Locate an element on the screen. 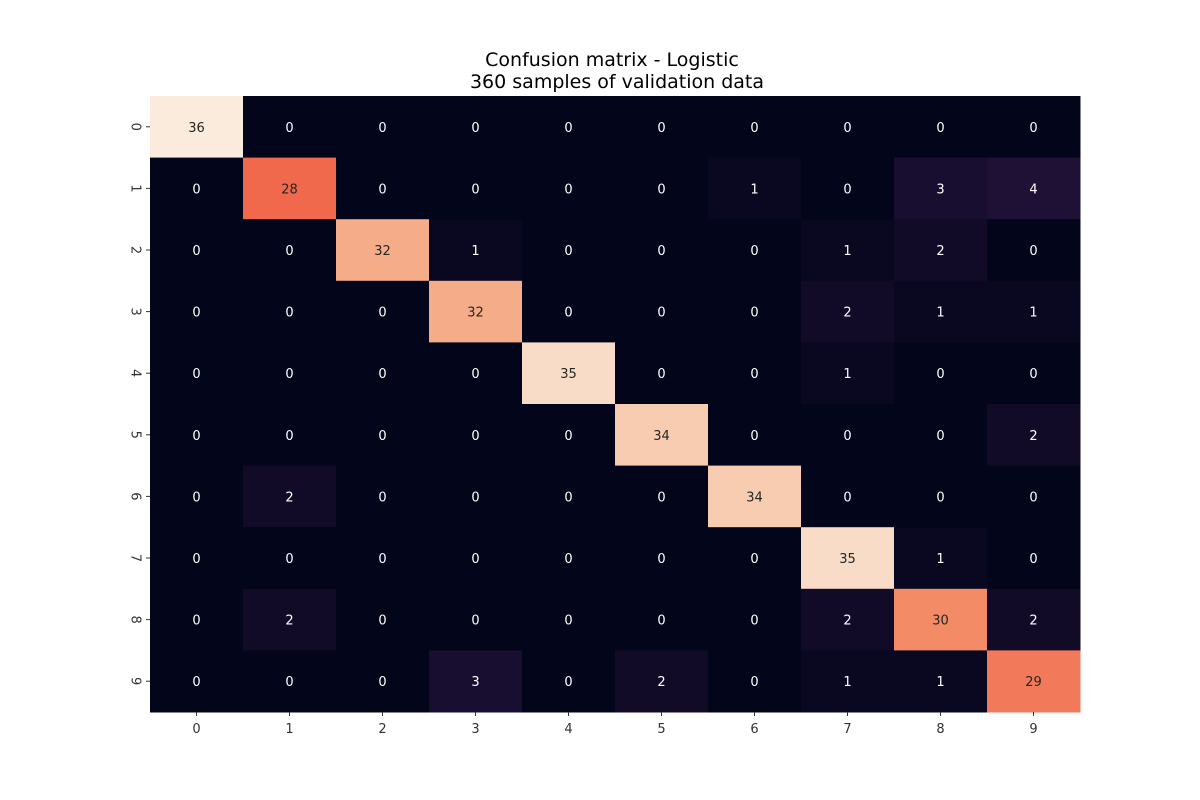 This screenshot has width=1200, height=800. heatmap-cell-r7-c3 is located at coordinates (476, 558).